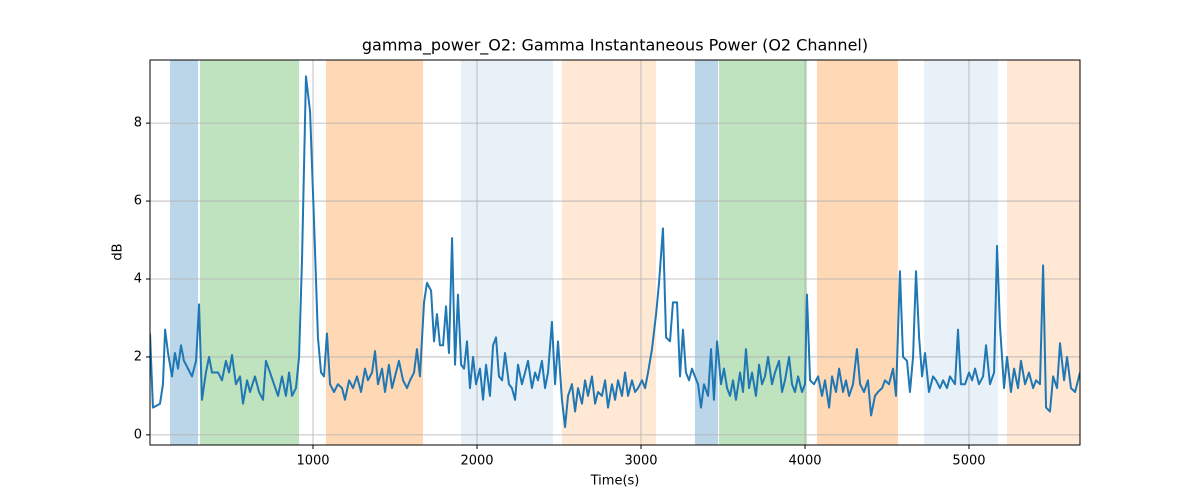 The image size is (1200, 500). What do you see at coordinates (968, 461) in the screenshot?
I see `x-tick-label: 5000` at bounding box center [968, 461].